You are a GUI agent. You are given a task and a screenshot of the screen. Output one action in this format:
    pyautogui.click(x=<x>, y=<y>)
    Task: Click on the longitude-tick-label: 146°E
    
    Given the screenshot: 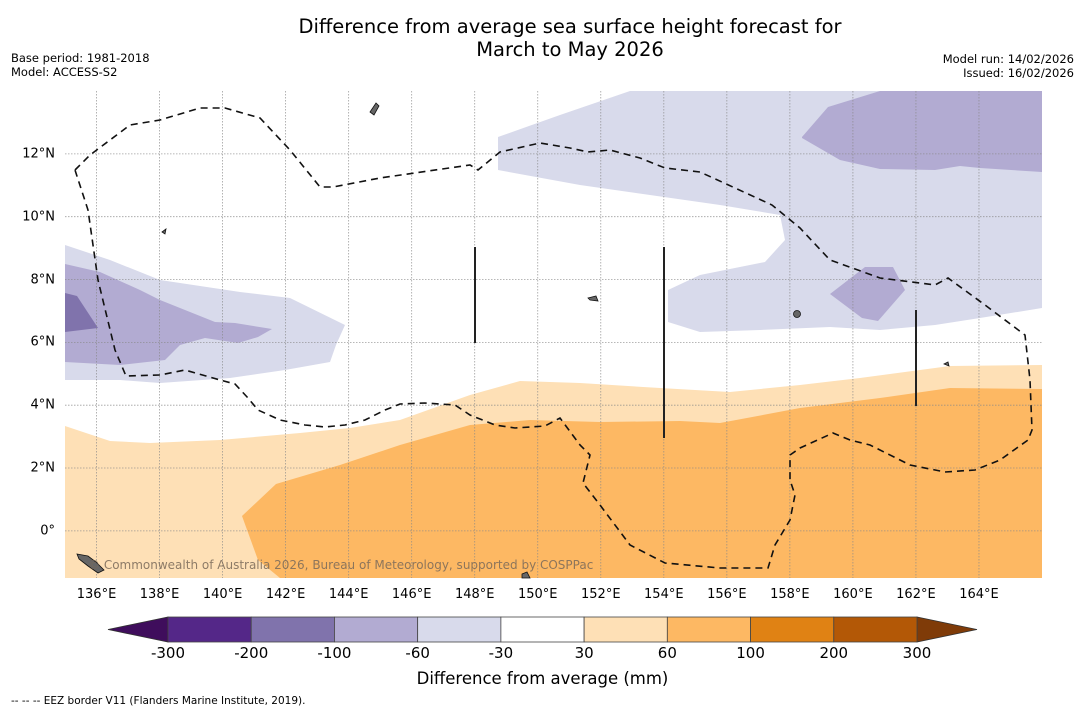 What is the action you would take?
    pyautogui.click(x=411, y=594)
    